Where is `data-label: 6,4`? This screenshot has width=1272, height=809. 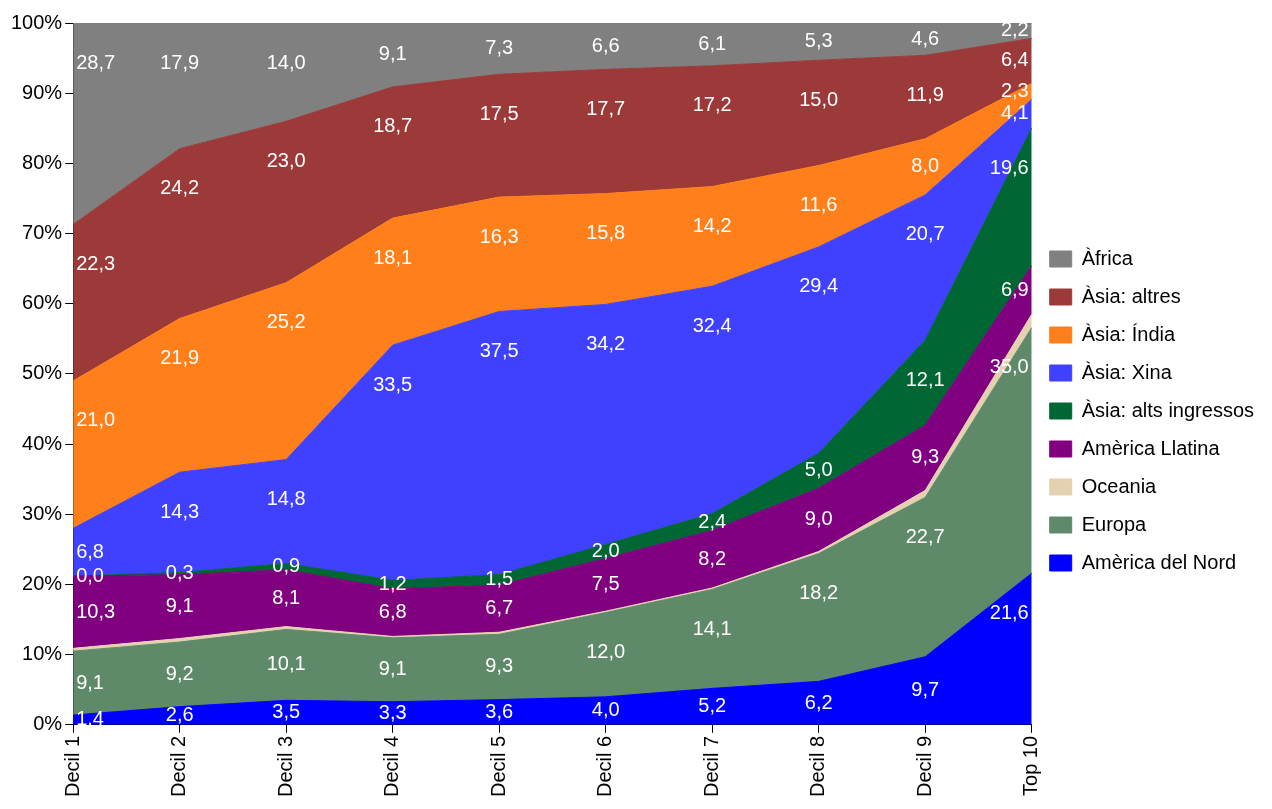 data-label: 6,4 is located at coordinates (1014, 59).